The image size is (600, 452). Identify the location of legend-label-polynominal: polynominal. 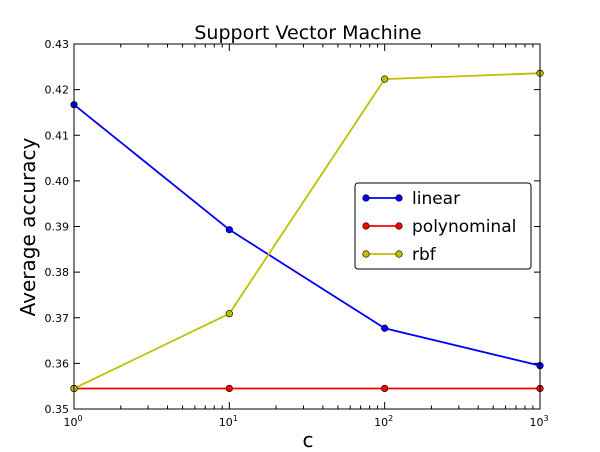
(464, 227).